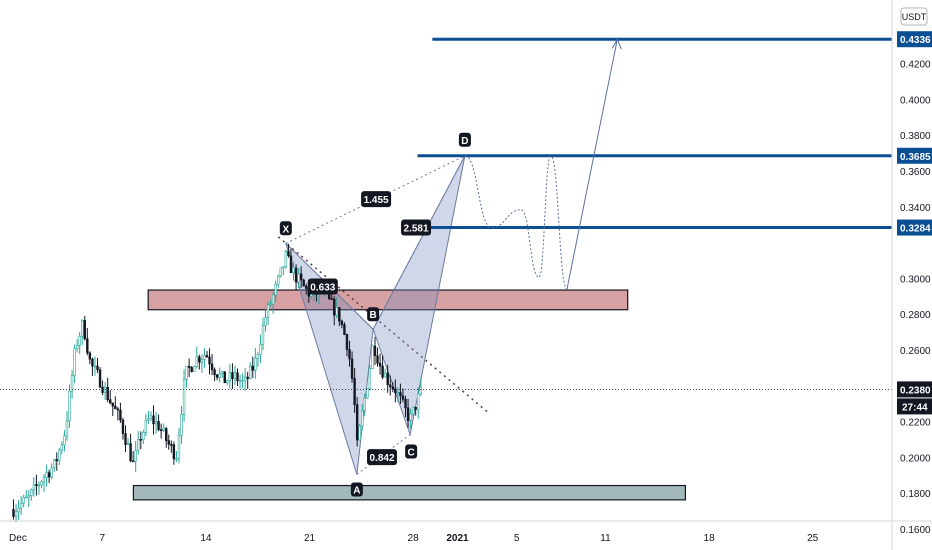 The height and width of the screenshot is (550, 932). I want to click on point-c-badge, so click(411, 451).